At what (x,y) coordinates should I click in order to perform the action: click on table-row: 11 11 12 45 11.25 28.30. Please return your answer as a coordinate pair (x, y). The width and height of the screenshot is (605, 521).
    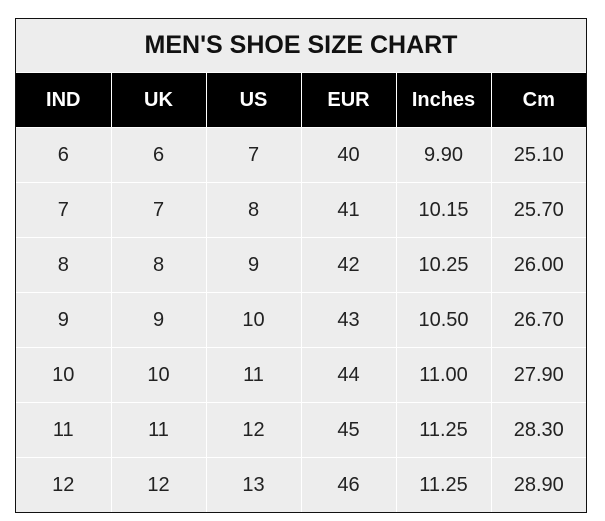
    Looking at the image, I should click on (301, 430).